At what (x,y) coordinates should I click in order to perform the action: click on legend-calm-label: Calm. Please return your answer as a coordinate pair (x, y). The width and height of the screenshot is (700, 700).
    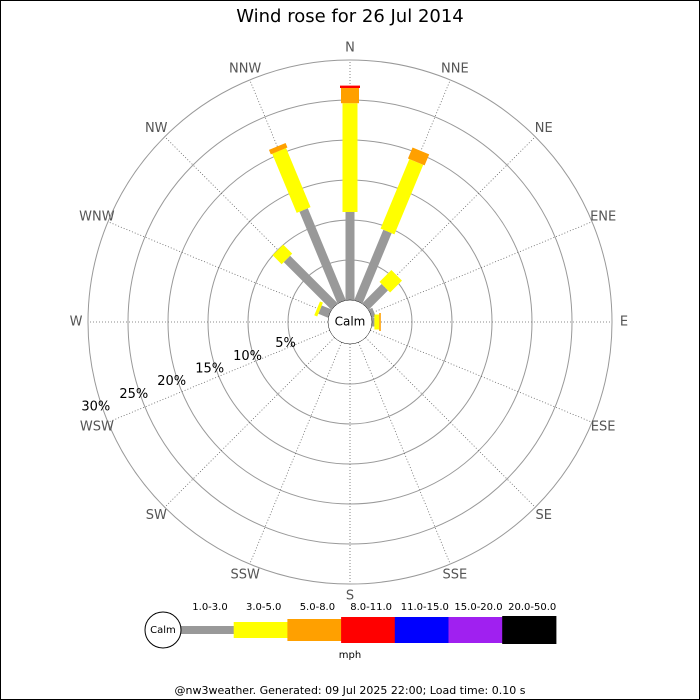
    Looking at the image, I should click on (163, 630).